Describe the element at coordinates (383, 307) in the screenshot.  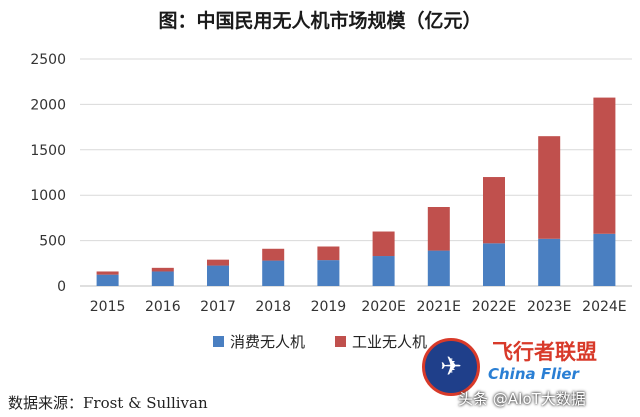
I see `x-tick-label: 2020E` at that location.